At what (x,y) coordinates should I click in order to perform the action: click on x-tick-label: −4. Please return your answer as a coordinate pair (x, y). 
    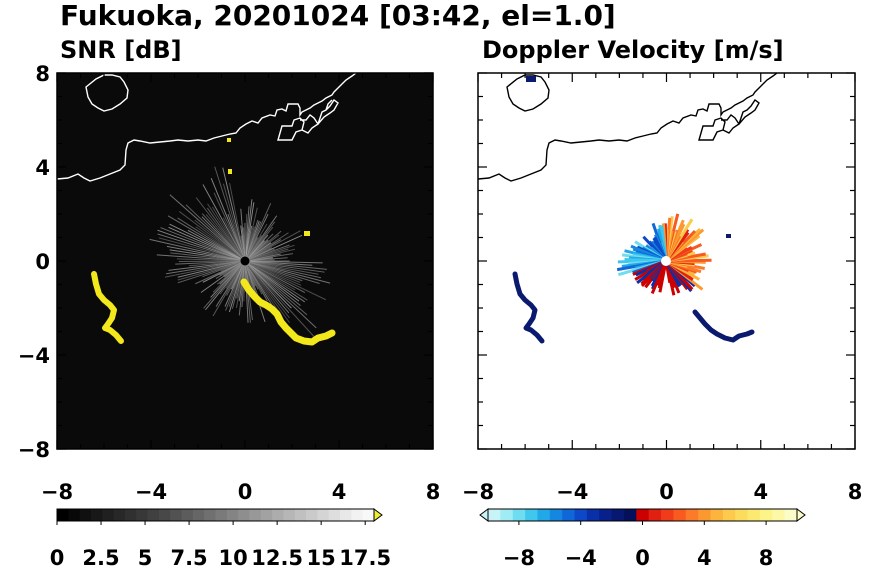
    Looking at the image, I should click on (151, 492).